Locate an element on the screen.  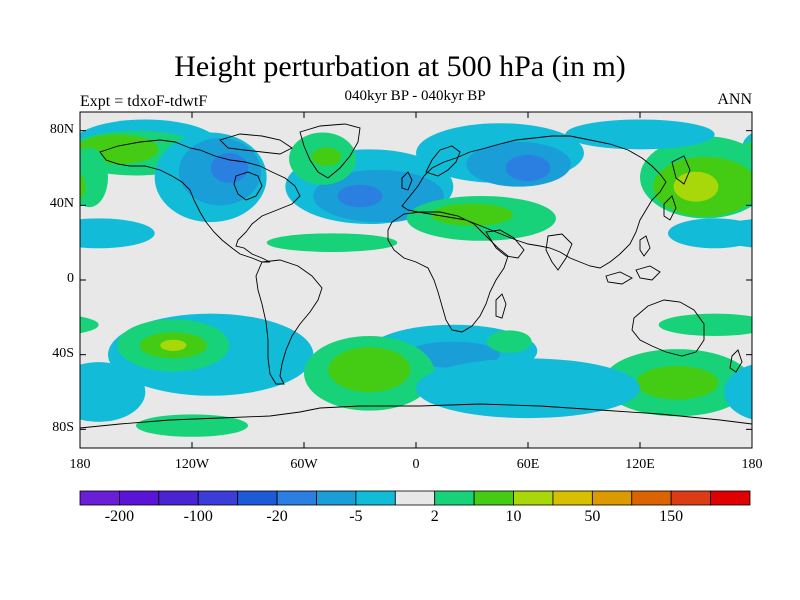
colorbar is located at coordinates (415, 498).